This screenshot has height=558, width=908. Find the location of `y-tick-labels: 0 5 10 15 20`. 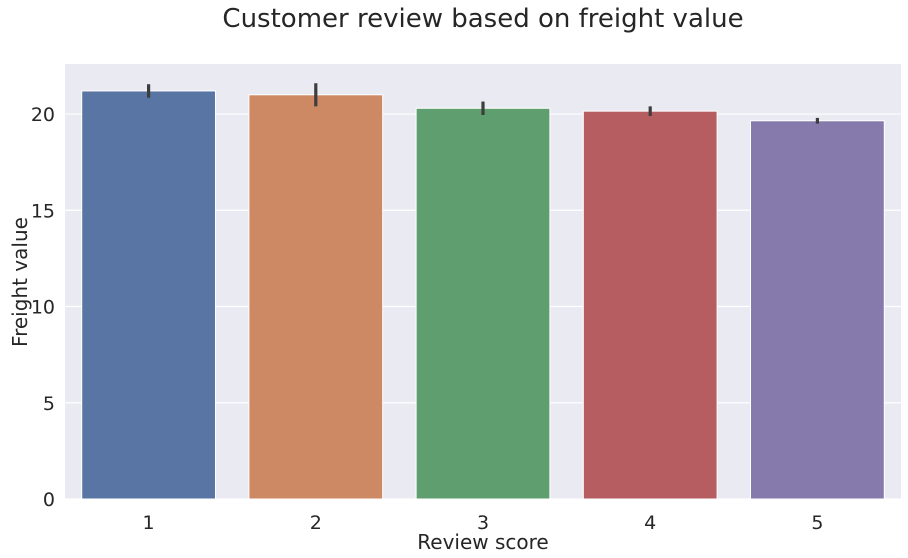

y-tick-labels: 0 5 10 15 20 is located at coordinates (43, 307).